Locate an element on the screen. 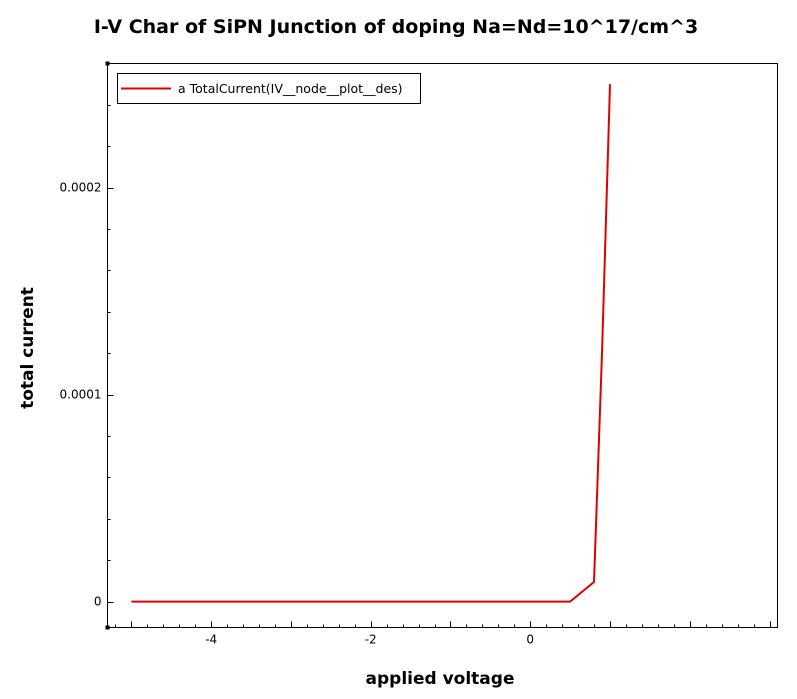 Image resolution: width=797 pixels, height=699 pixels. legend: a TotalCurrent(IV__node__plot__des) is located at coordinates (269, 88).